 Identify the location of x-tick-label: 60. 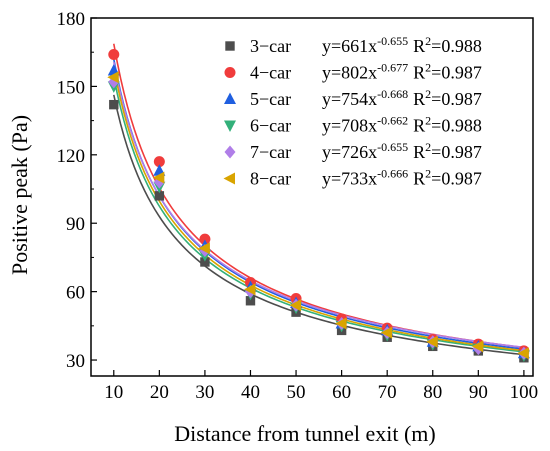
(341, 392).